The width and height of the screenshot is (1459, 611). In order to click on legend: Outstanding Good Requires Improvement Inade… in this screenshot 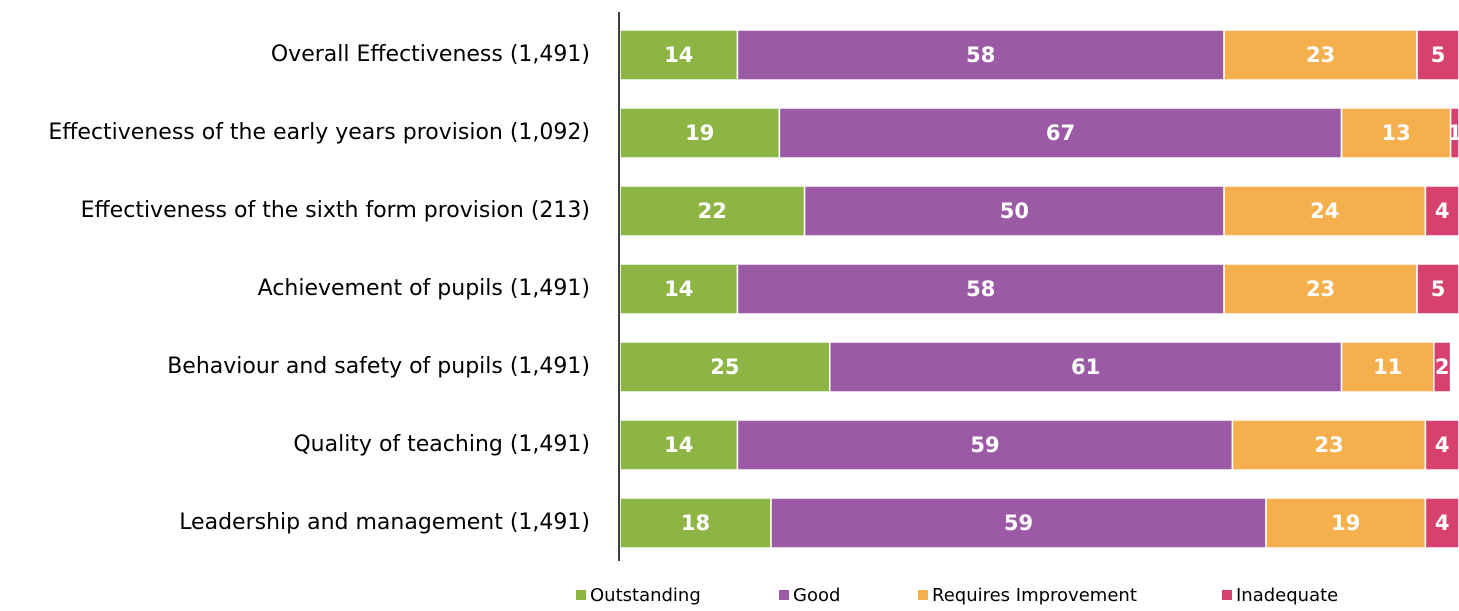, I will do `click(957, 595)`.